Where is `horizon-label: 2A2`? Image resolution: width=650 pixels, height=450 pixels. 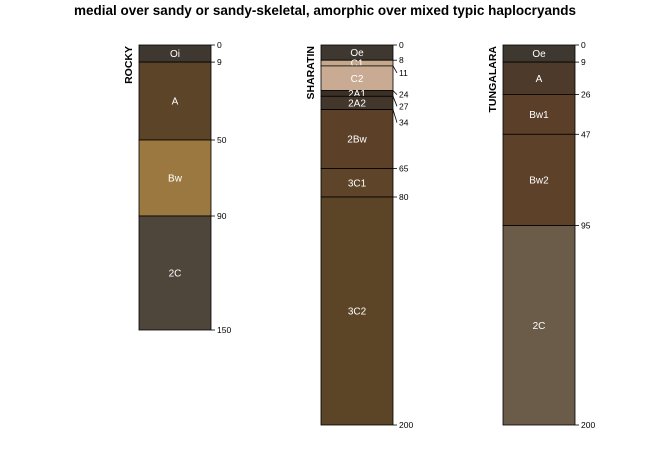
horizon-label: 2A2 is located at coordinates (357, 103).